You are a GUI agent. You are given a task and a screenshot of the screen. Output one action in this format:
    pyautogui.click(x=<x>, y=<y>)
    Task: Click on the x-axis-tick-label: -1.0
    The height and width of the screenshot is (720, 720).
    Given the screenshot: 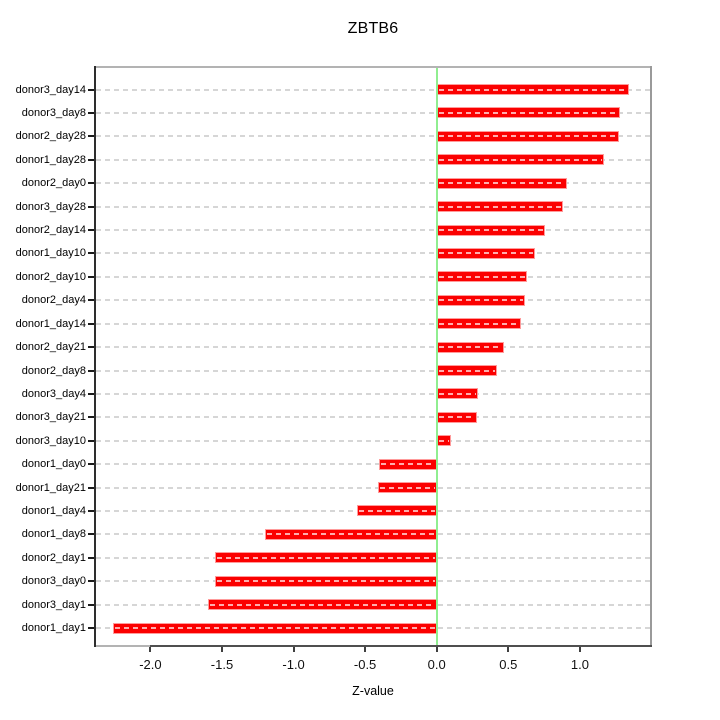 What is the action you would take?
    pyautogui.click(x=293, y=664)
    